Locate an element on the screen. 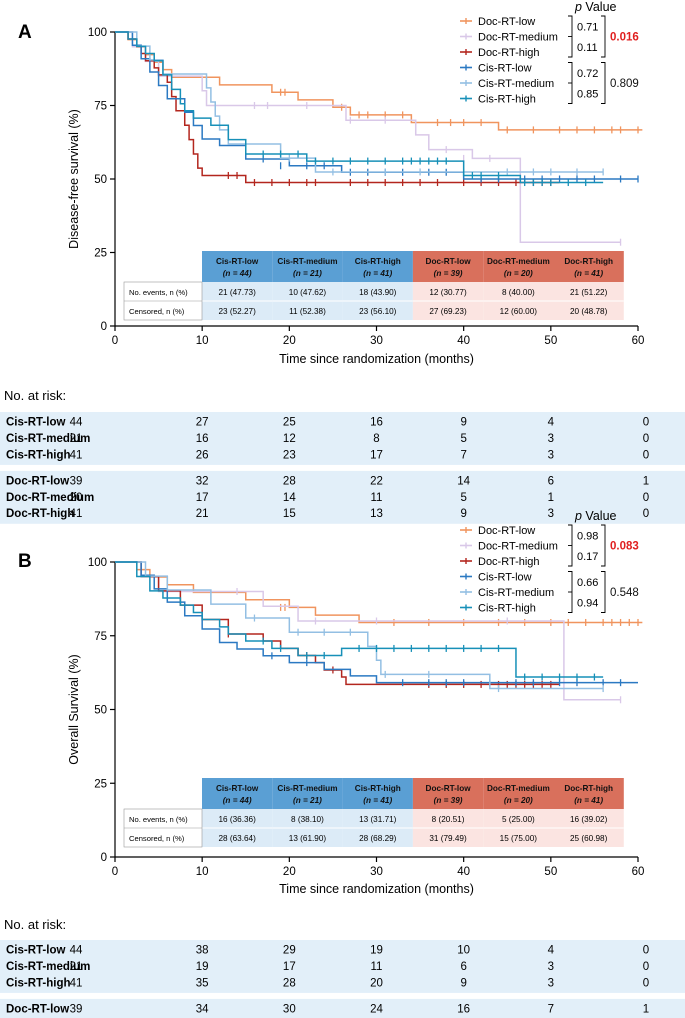  x-axis-label: Time since randomization (months) is located at coordinates (376, 359).